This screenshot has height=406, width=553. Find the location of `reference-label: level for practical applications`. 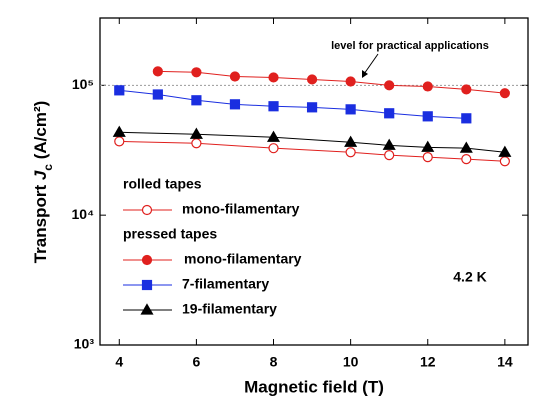

reference-label: level for practical applications is located at coordinates (410, 46).